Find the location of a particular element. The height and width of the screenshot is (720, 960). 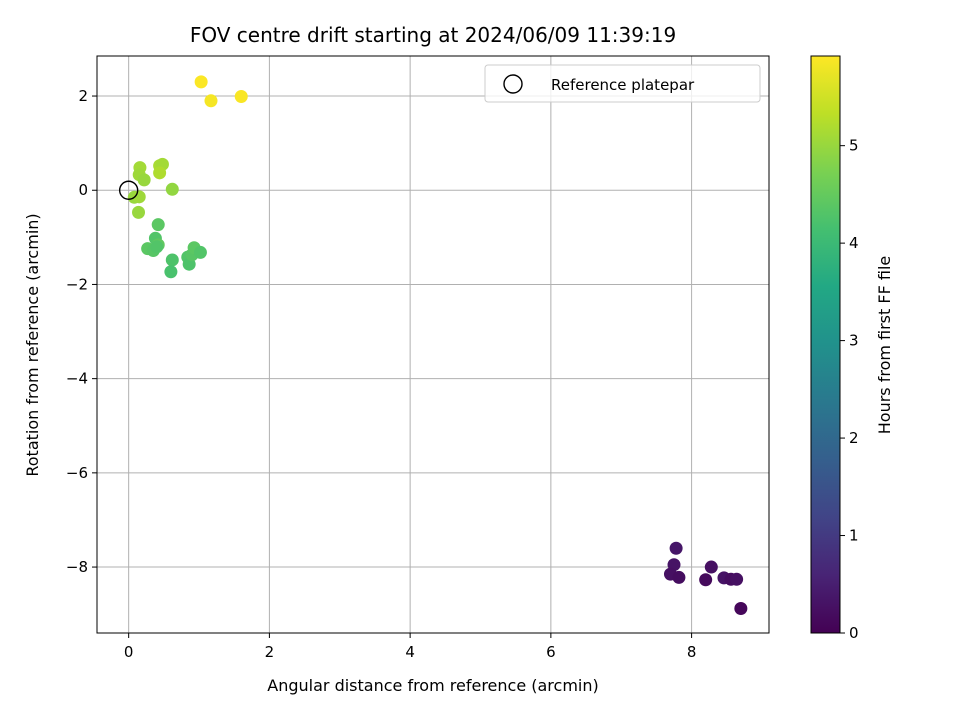

colorbar-tick-label: 3 is located at coordinates (854, 341).